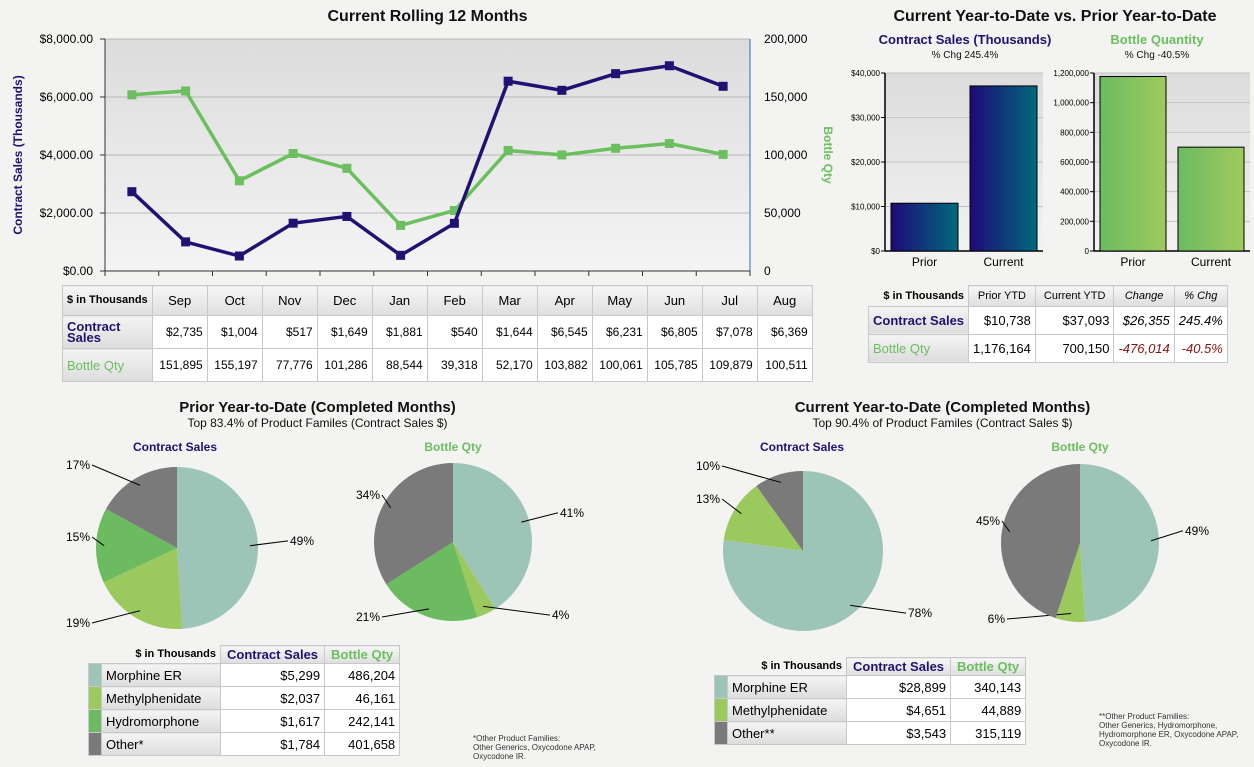 The image size is (1254, 767). What do you see at coordinates (344, 300) in the screenshot?
I see `month-header: Dec` at bounding box center [344, 300].